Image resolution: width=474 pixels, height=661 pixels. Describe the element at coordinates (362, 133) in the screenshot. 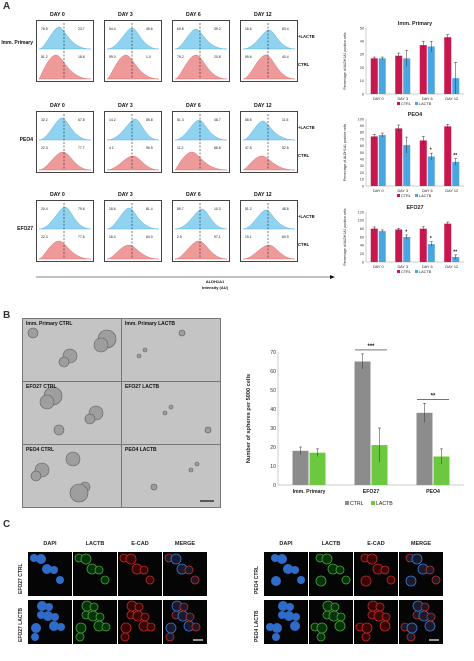

I see `y-tick-label: 80` at that location.